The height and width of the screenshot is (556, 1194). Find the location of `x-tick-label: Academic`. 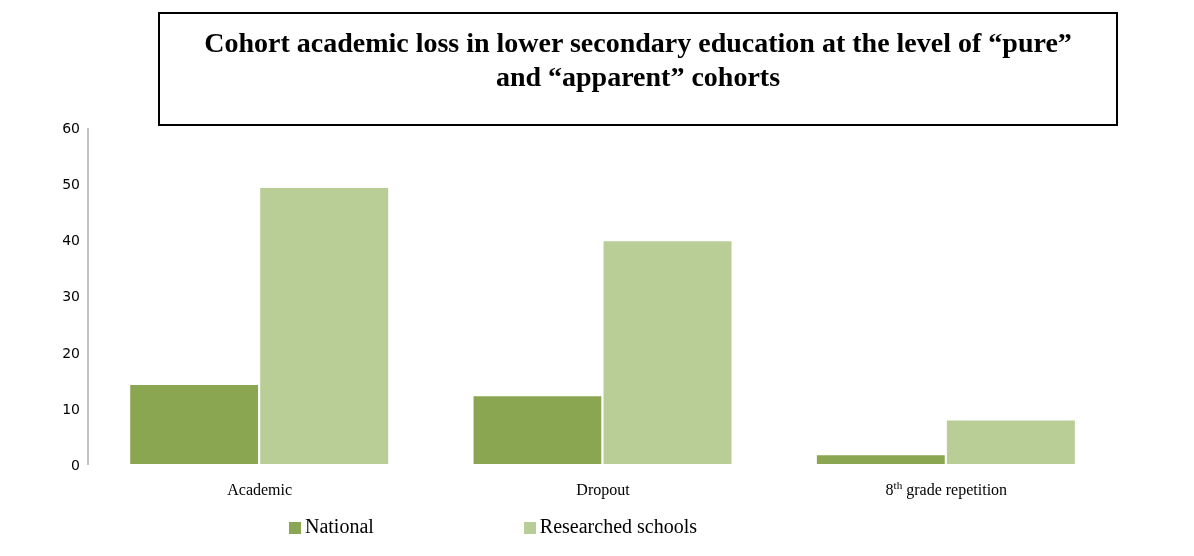

x-tick-label: Academic is located at coordinates (260, 489).